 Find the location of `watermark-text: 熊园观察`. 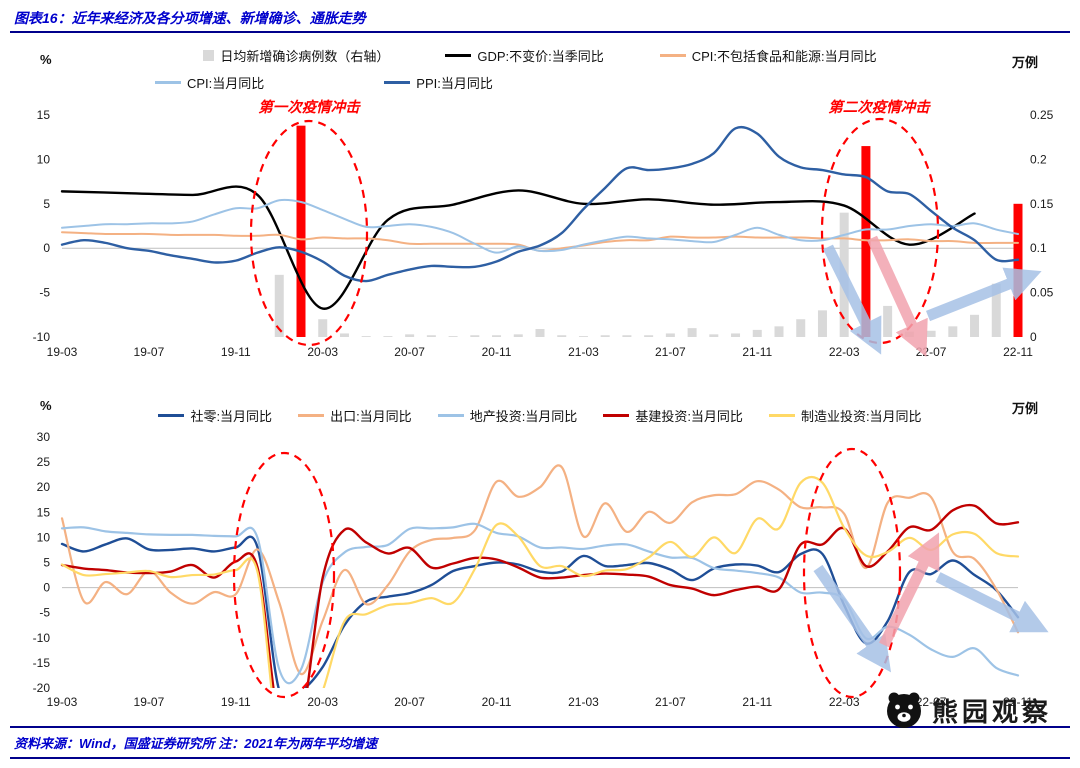

watermark-text: 熊园观察 is located at coordinates (992, 711).